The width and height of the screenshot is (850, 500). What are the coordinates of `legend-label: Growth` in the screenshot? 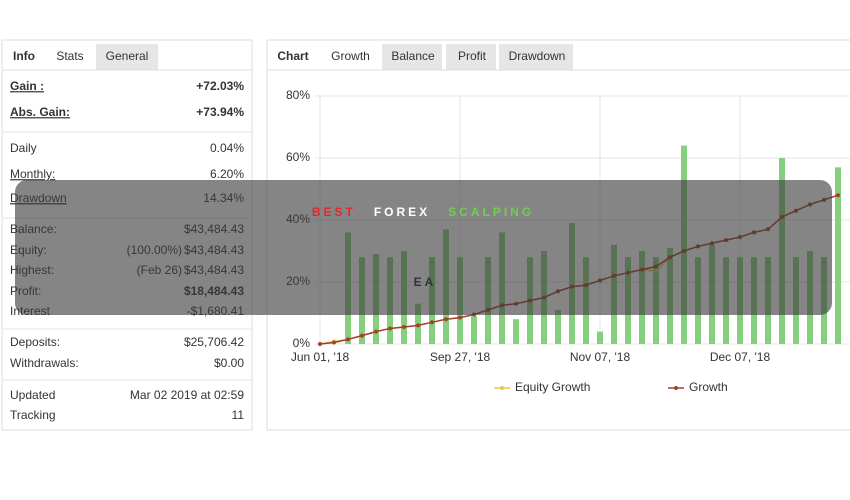 It's located at (708, 387).